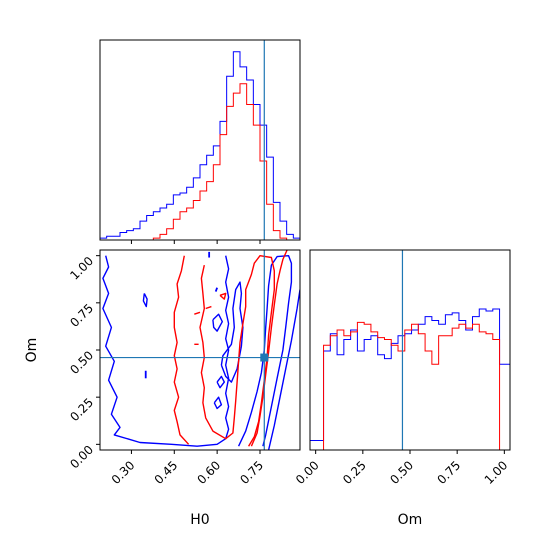 The height and width of the screenshot is (550, 550). What do you see at coordinates (264, 357) in the screenshot?
I see `truth-marker` at bounding box center [264, 357].